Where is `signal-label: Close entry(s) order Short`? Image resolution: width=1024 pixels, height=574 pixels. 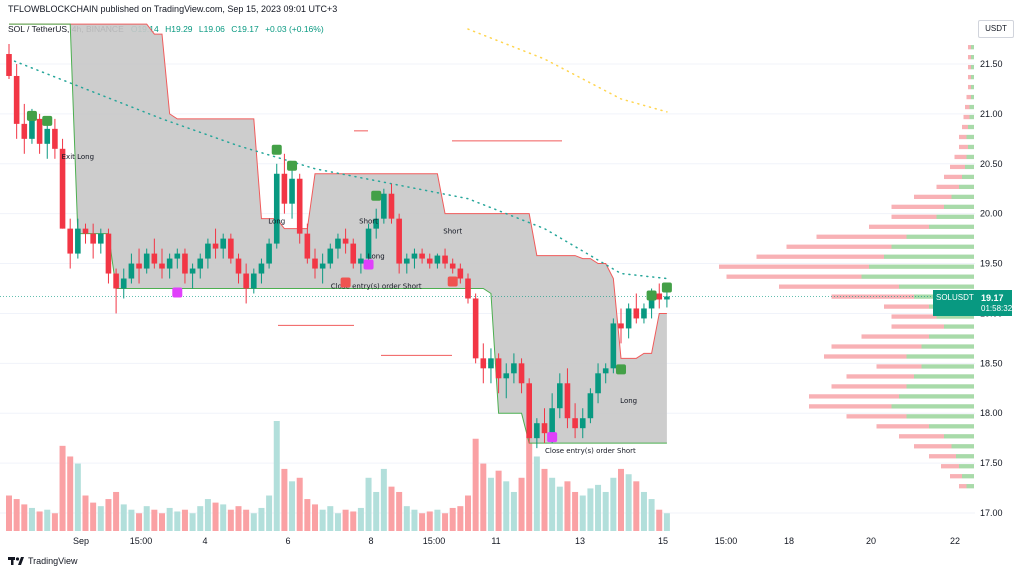
signal-label: Close entry(s) order Short is located at coordinates (376, 287).